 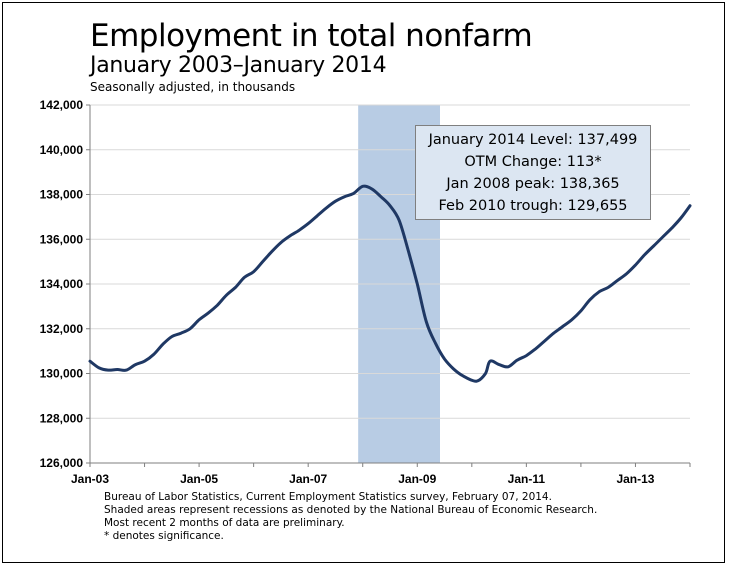 I want to click on x-tick-label: Jan-09, so click(x=417, y=479).